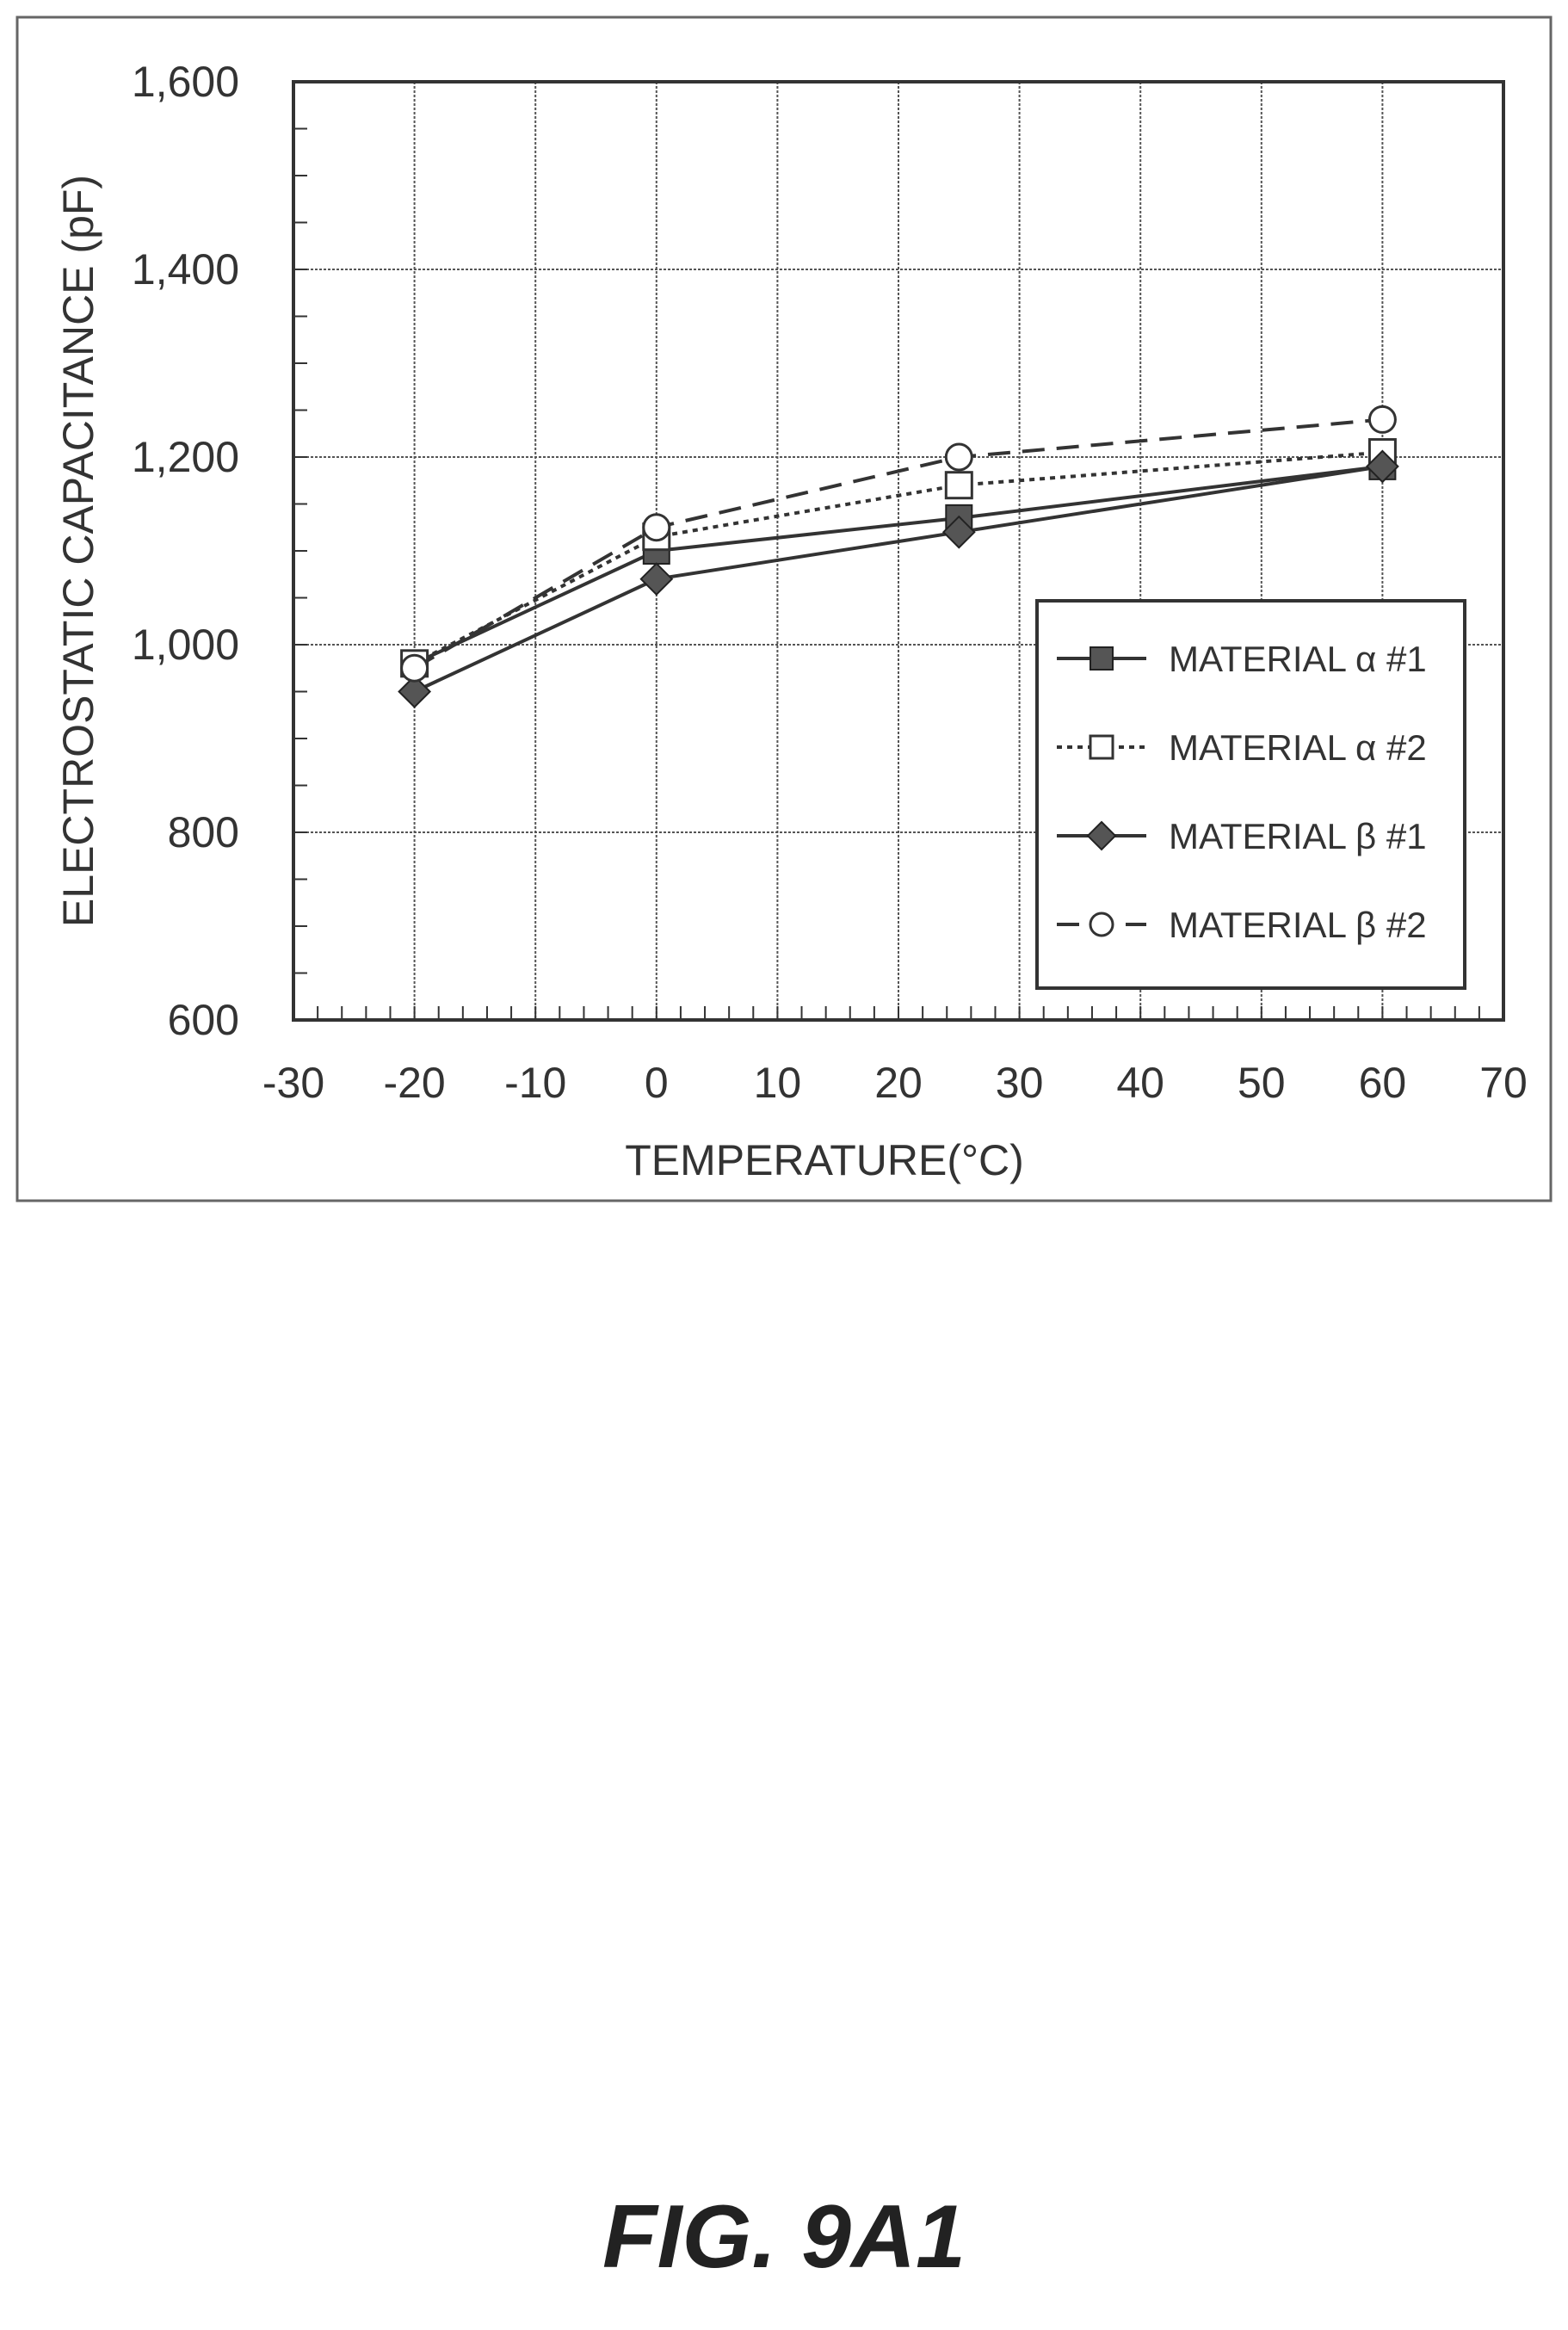  Describe the element at coordinates (1262, 1083) in the screenshot. I see `x-tick-label: 50` at that location.